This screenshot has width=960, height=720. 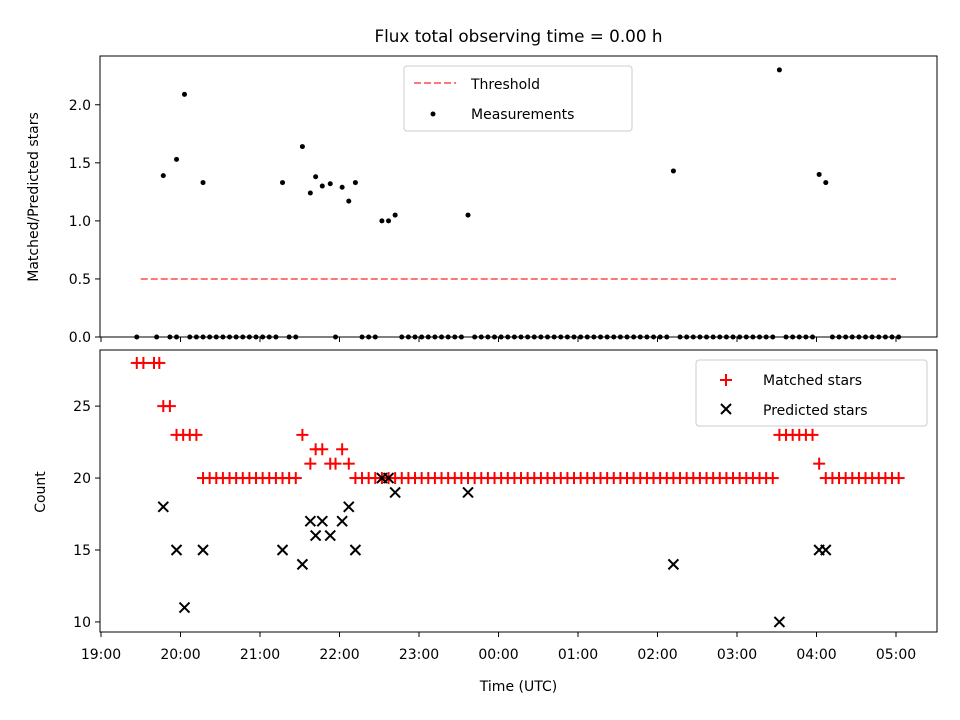 I want to click on top-y-tick-label: 0.5, so click(x=80, y=280).